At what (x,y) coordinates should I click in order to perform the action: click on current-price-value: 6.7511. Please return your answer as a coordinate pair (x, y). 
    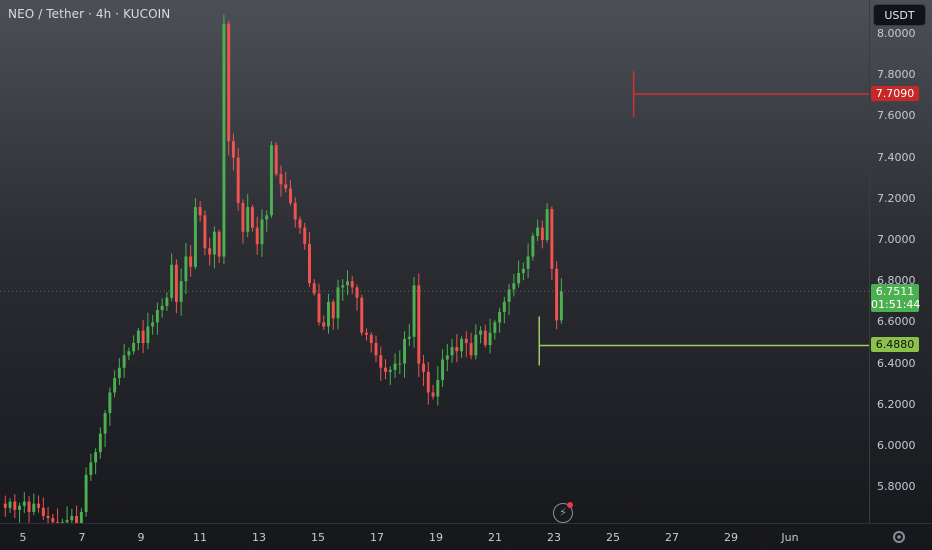
    Looking at the image, I should click on (895, 292).